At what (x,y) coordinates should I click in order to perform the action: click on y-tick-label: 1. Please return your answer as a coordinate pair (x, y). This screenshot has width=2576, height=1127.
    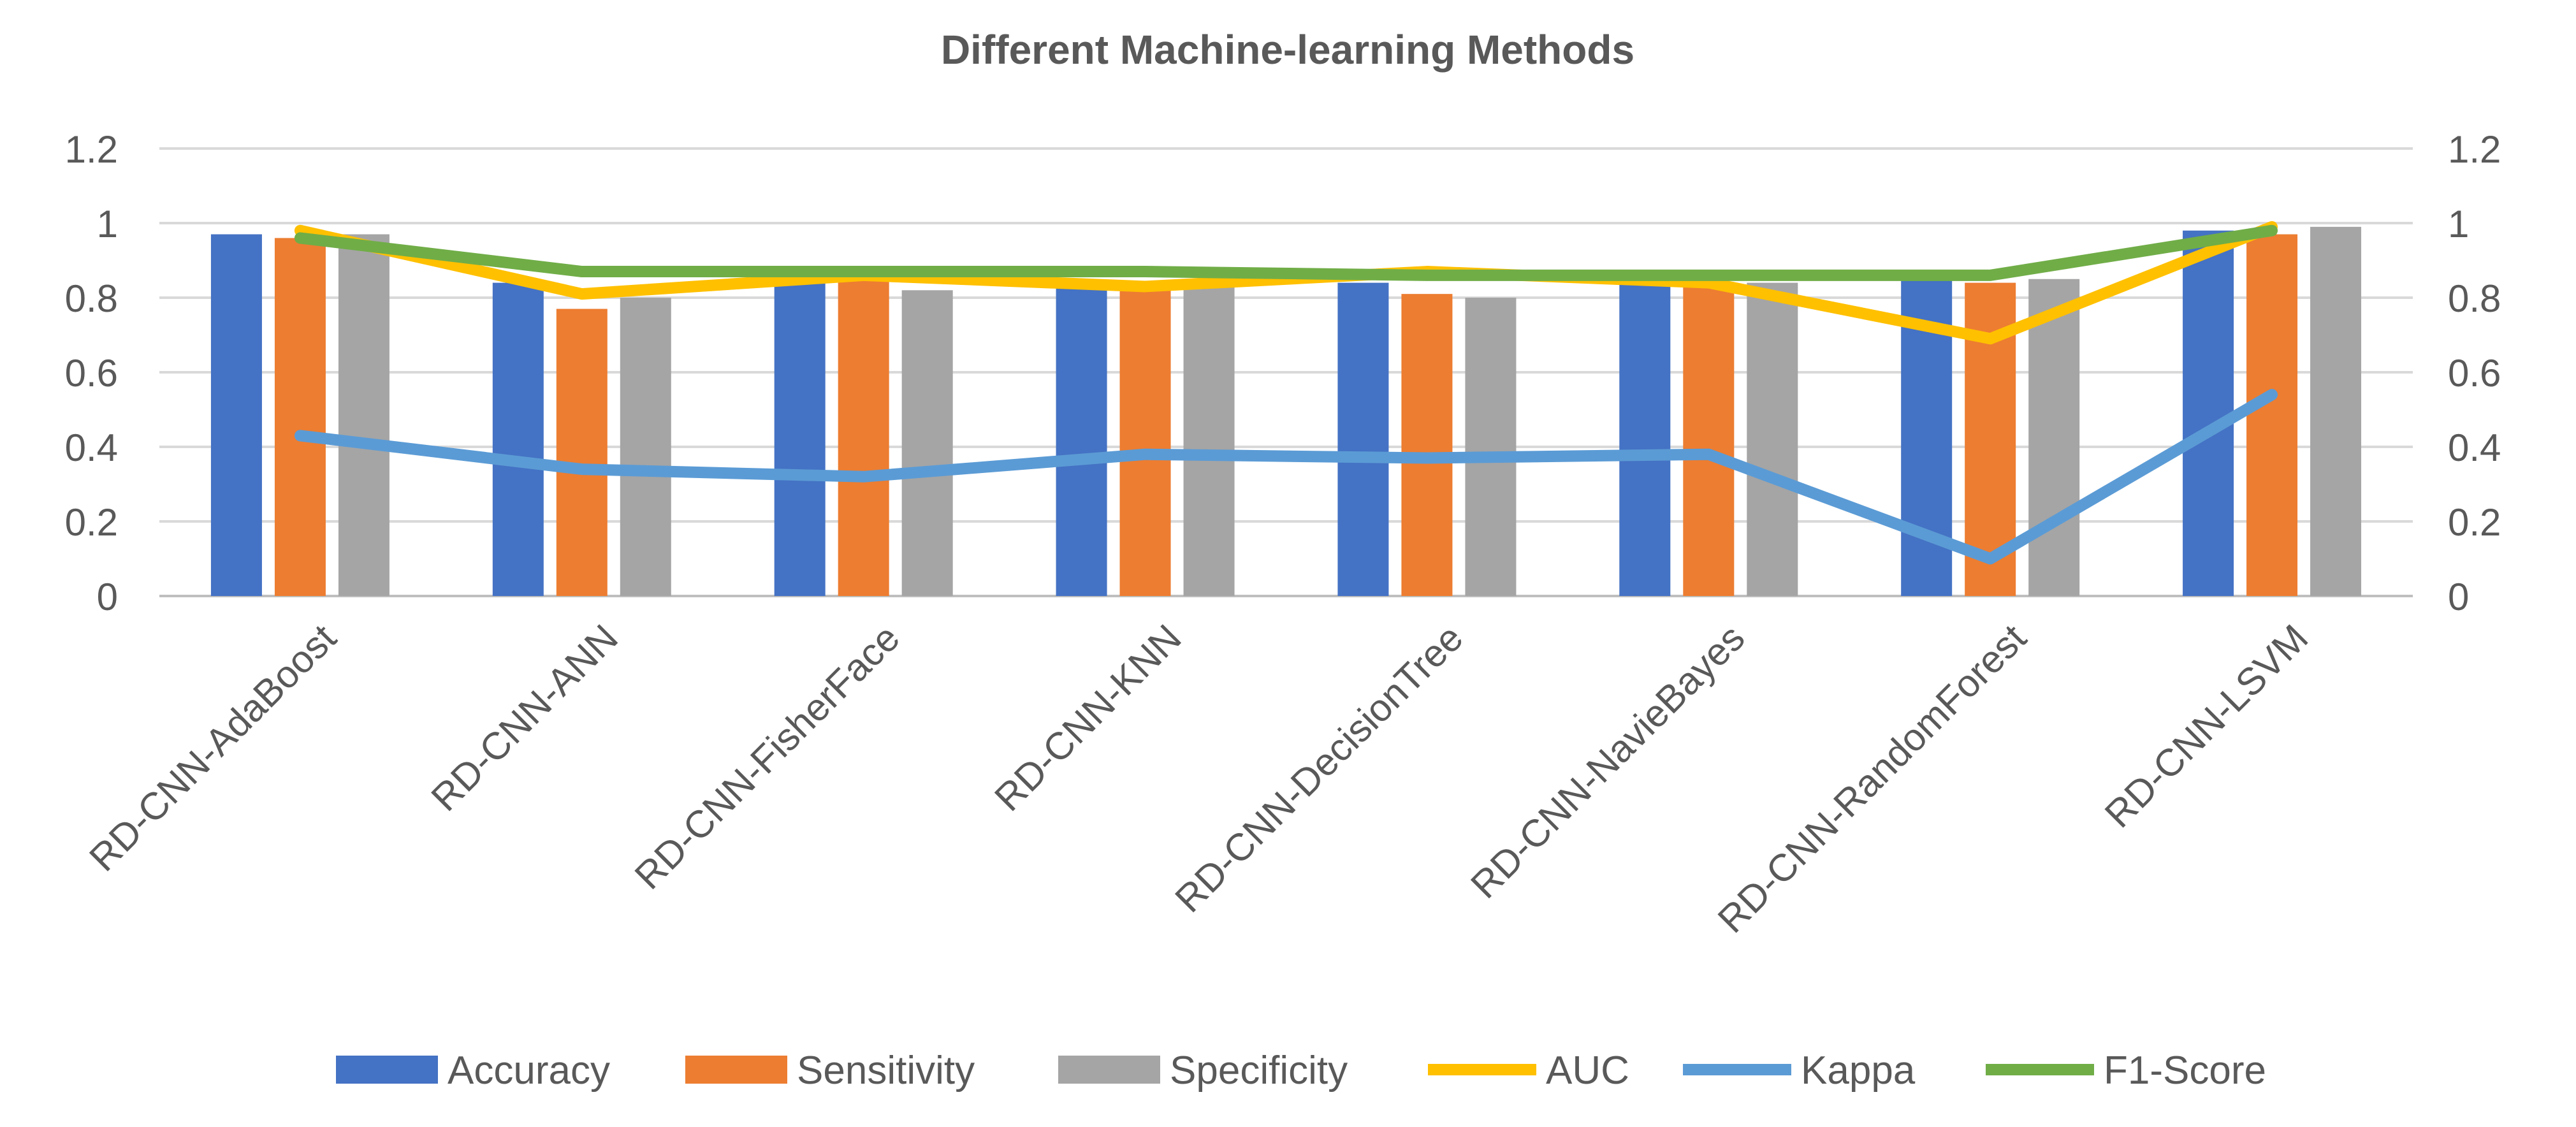
    Looking at the image, I should click on (107, 224).